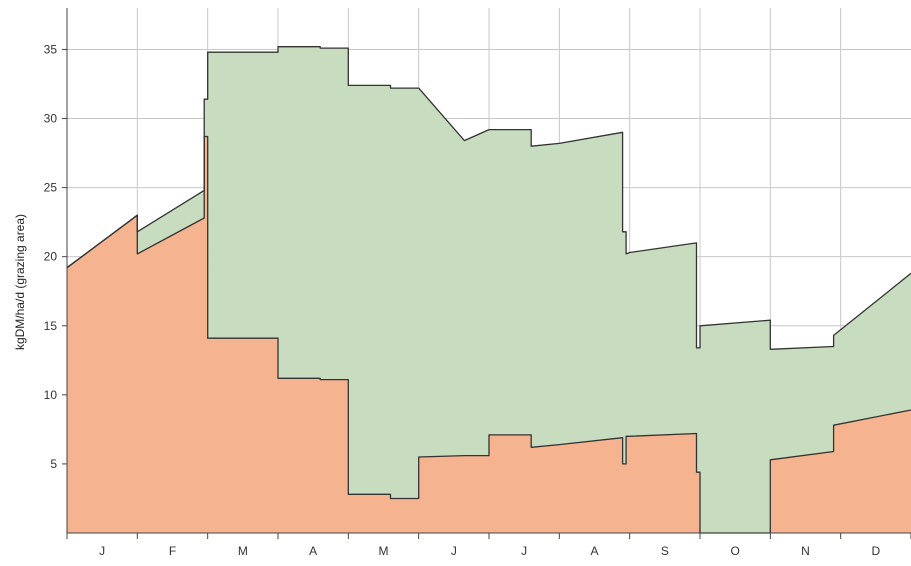 This screenshot has width=911, height=566. I want to click on x-tick-label: D, so click(875, 551).